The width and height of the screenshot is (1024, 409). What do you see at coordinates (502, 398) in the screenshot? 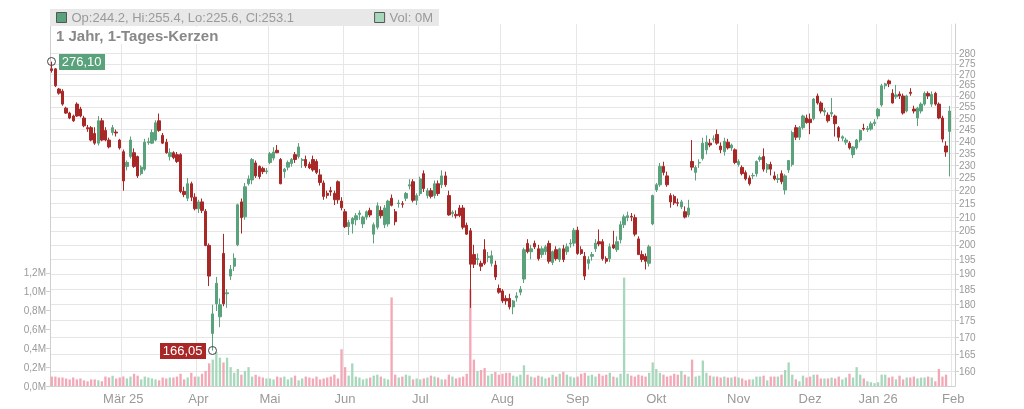
I see `x-tick-label: Aug` at bounding box center [502, 398].